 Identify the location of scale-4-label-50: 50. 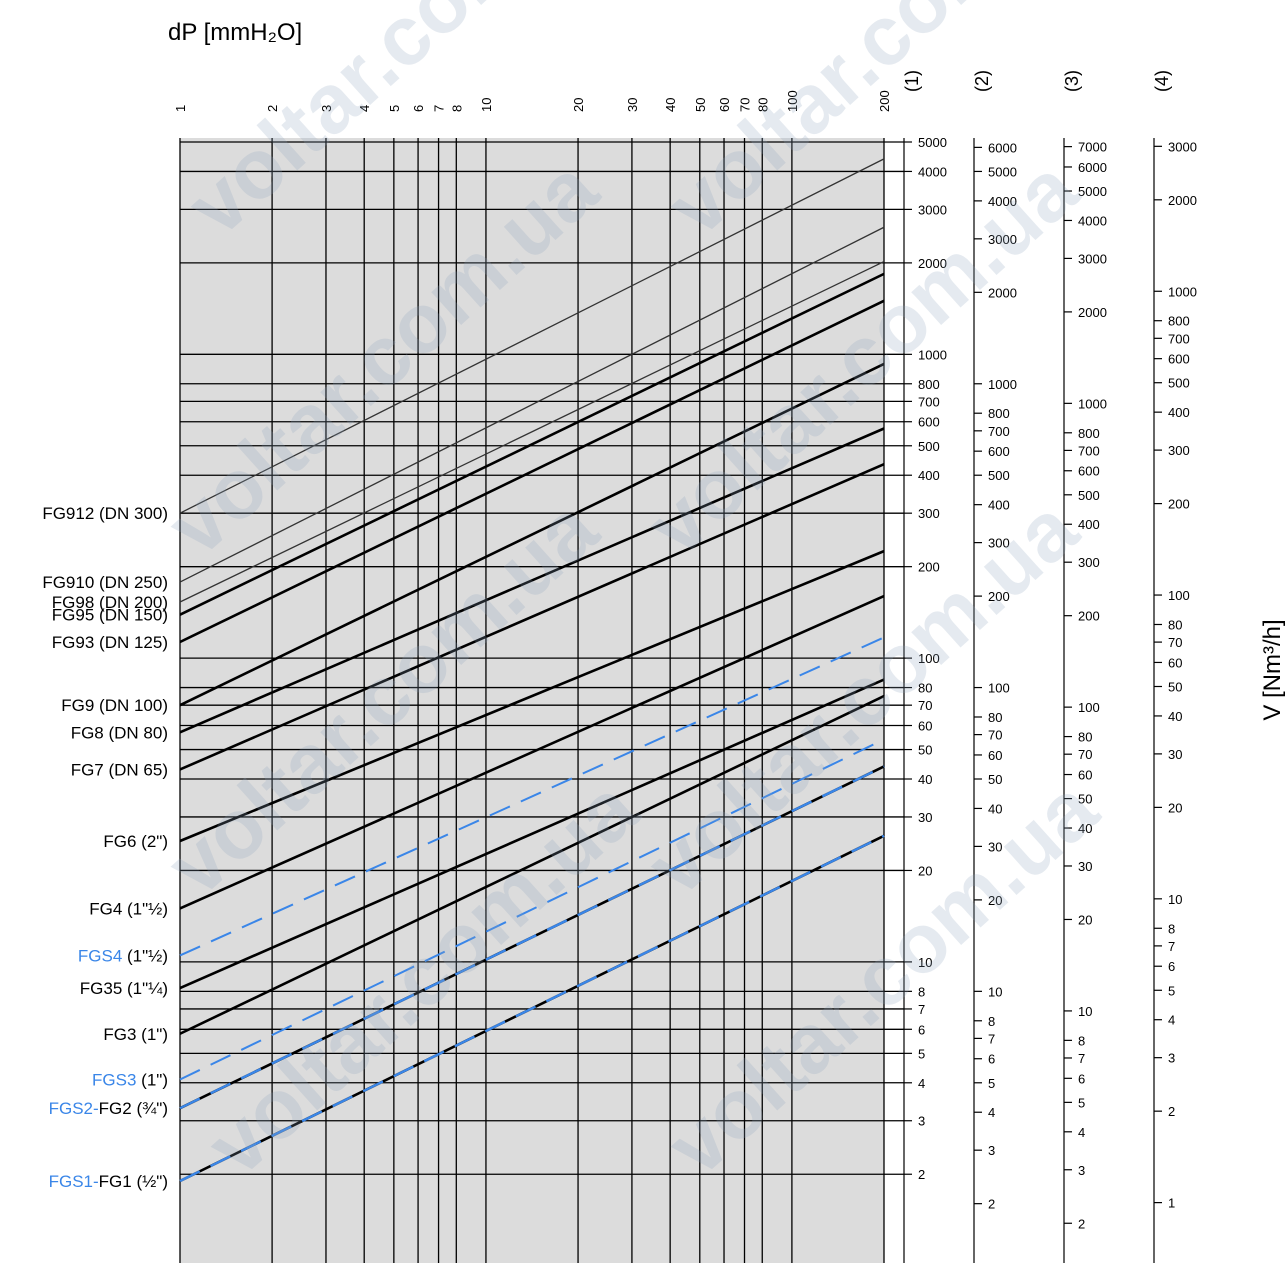
(1175, 686).